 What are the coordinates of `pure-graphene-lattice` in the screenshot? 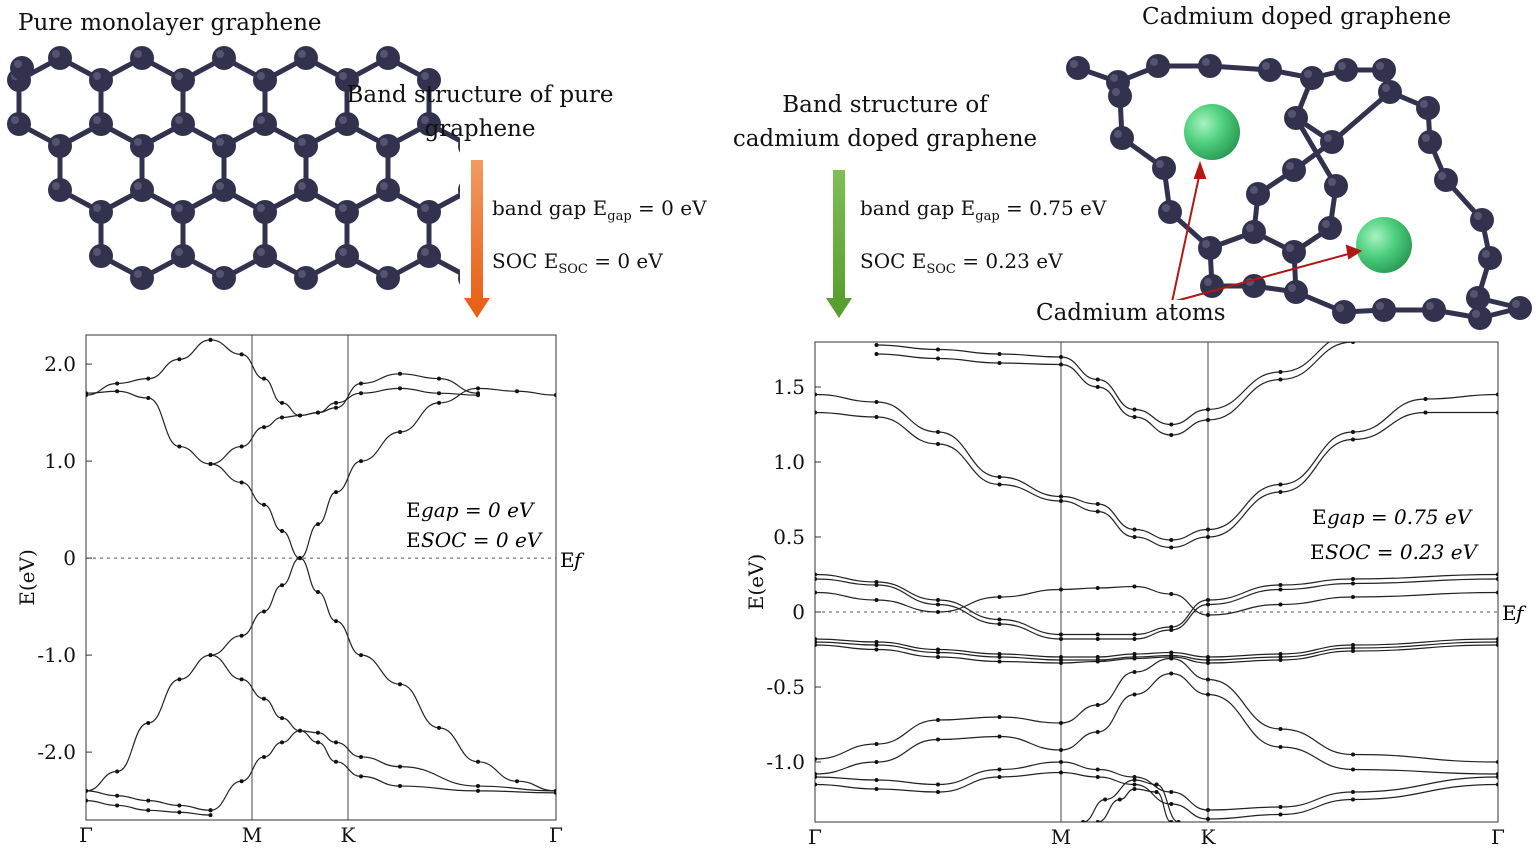 It's located at (233, 168).